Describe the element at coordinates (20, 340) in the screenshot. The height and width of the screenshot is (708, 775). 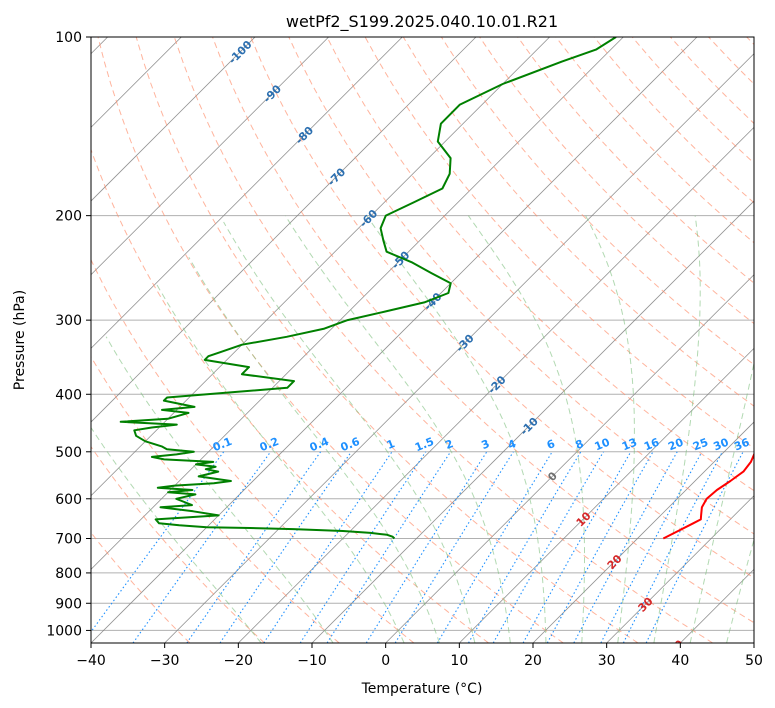
I see `y-axis-label: Pressure (hPa)` at that location.